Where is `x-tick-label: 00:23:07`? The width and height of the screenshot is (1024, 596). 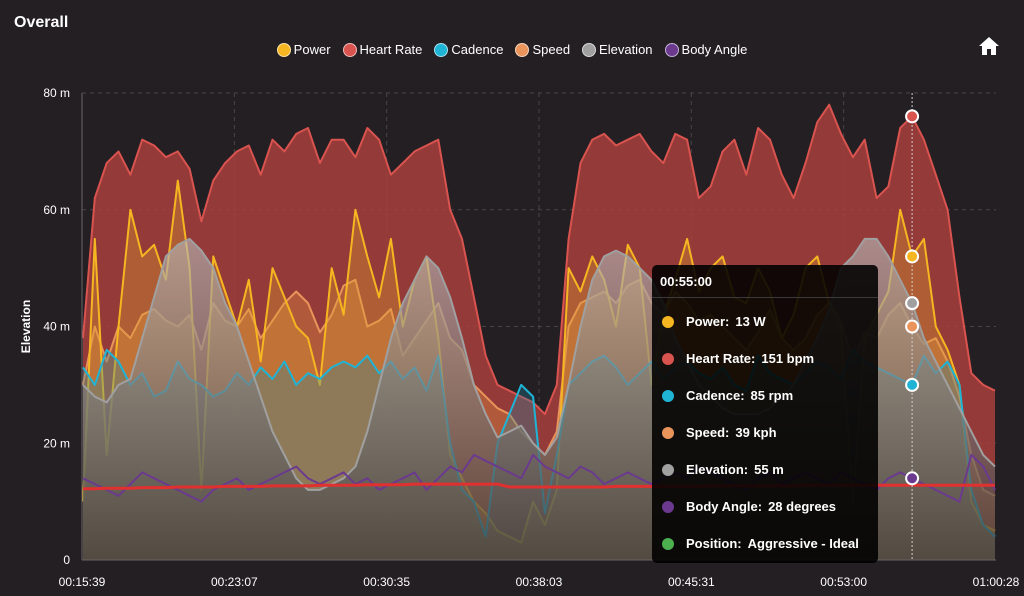 x-tick-label: 00:23:07 is located at coordinates (234, 582).